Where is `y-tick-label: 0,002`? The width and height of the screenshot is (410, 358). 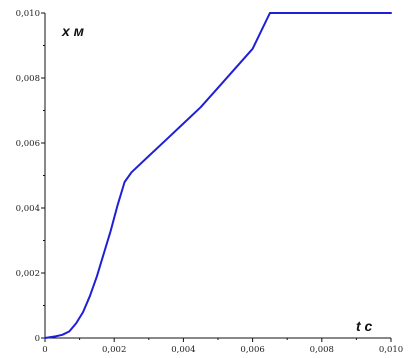
y-tick-label: 0,002 is located at coordinates (28, 274).